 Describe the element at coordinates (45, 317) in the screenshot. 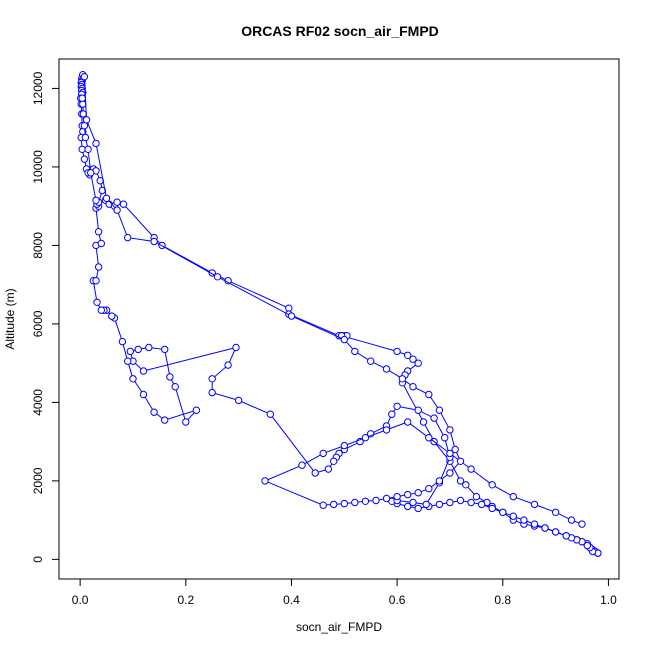

I see `y-axis: 0 2000 4000 6000 8000 10000 12000` at that location.